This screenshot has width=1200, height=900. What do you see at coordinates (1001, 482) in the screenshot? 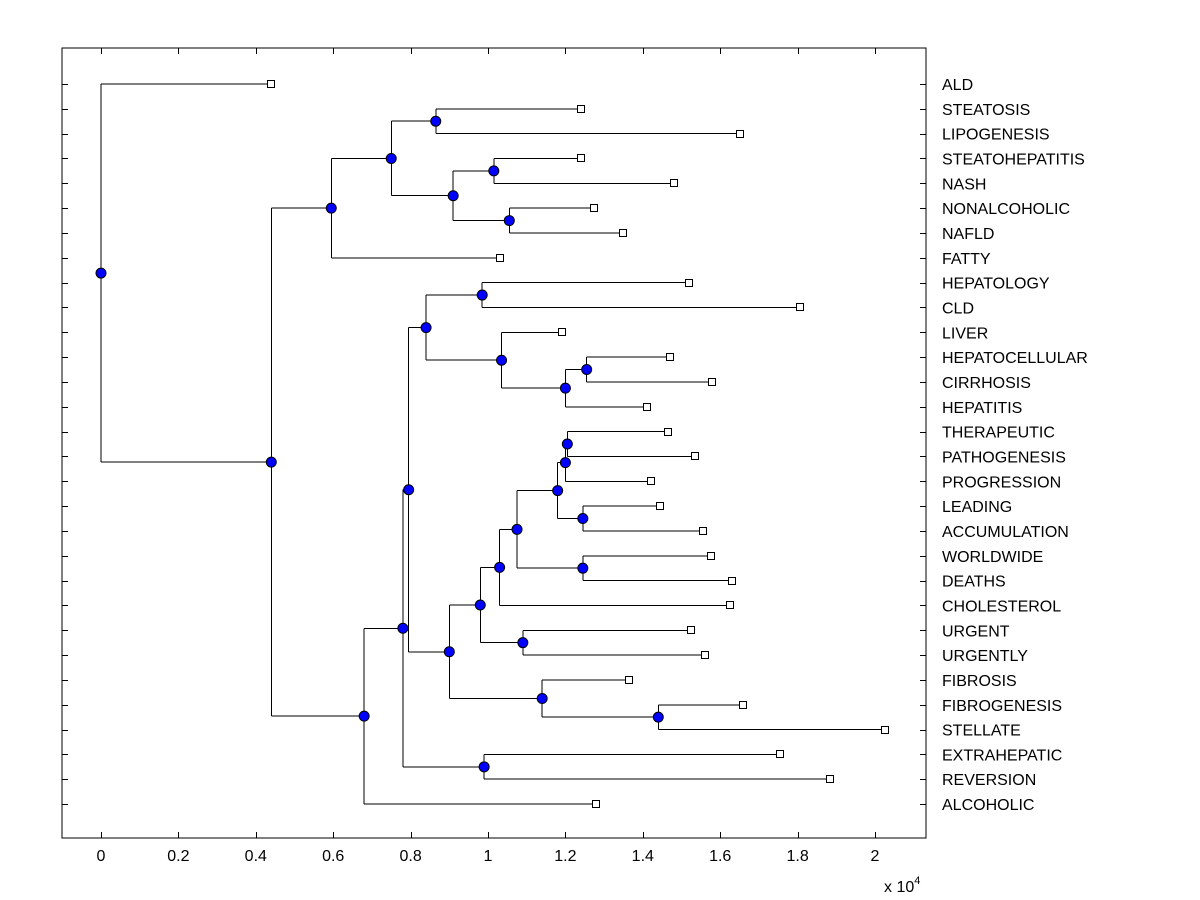
I see `leaf-label: PROGRESSION` at bounding box center [1001, 482].